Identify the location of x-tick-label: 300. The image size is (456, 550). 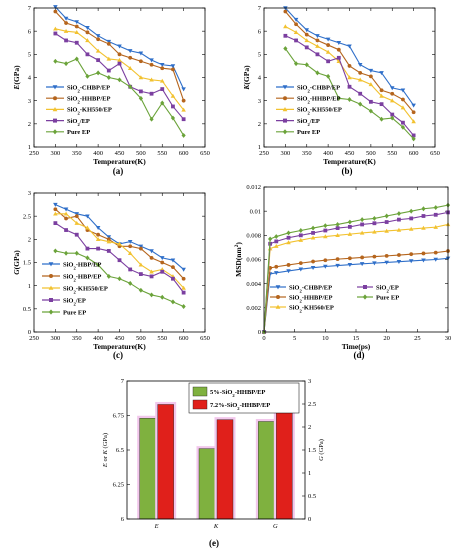
(56, 153).